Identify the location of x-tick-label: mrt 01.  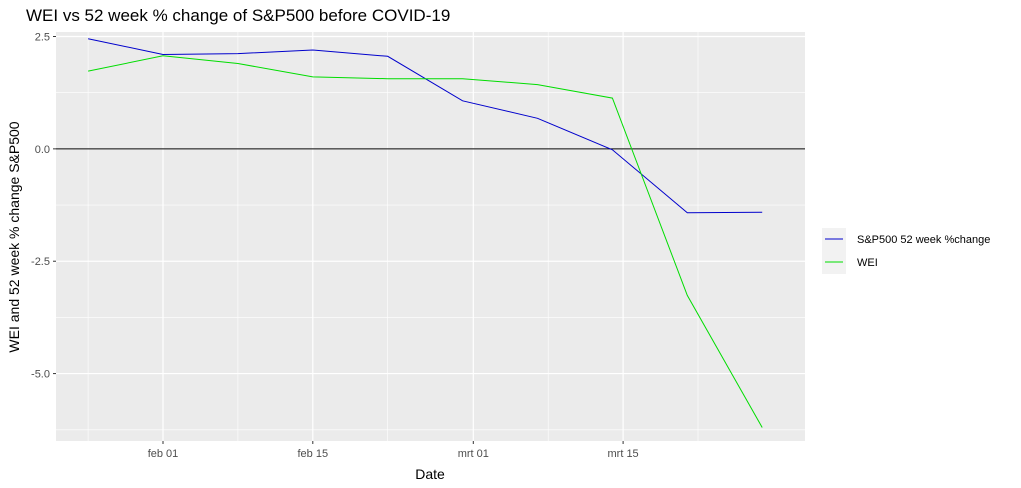
(473, 454).